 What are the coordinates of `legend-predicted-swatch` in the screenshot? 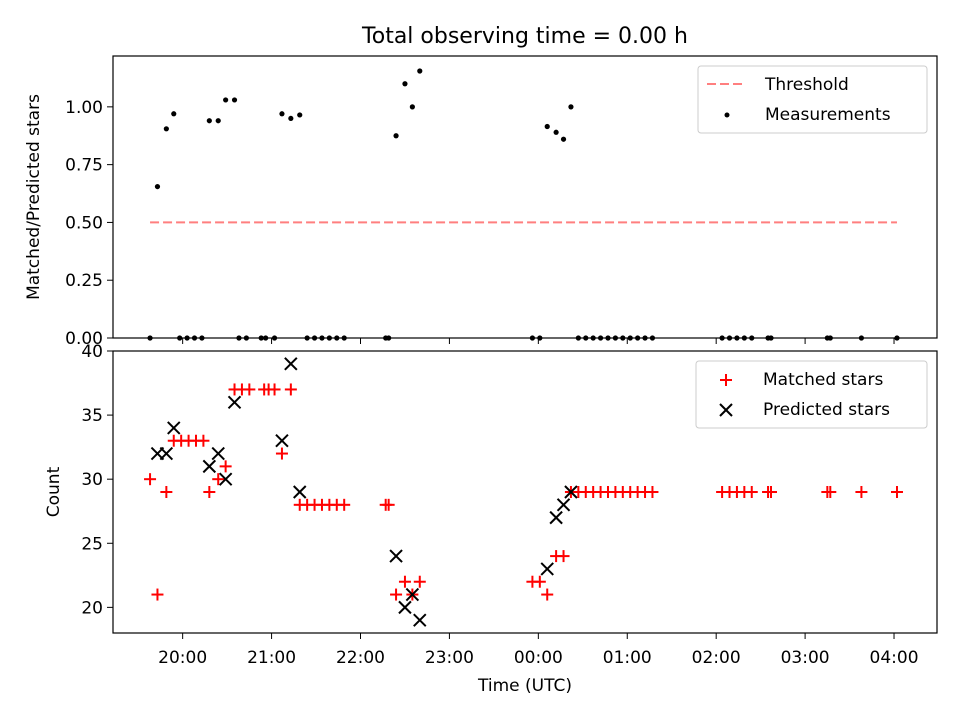 It's located at (726, 410).